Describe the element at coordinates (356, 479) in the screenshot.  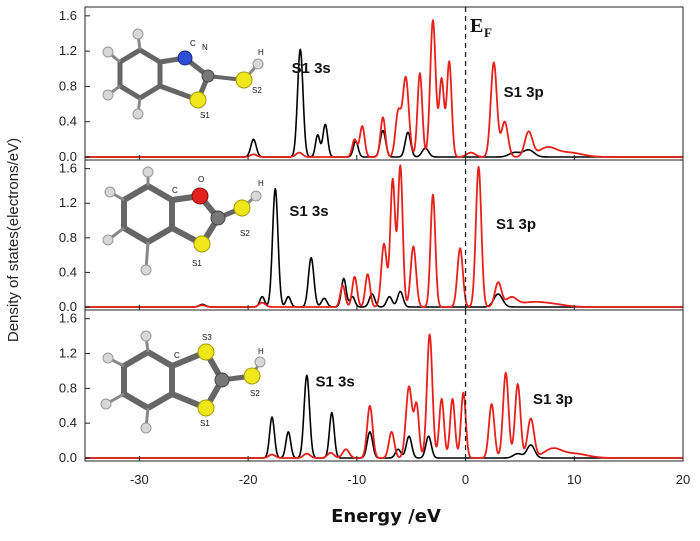
I see `x-tick-label: -10` at that location.